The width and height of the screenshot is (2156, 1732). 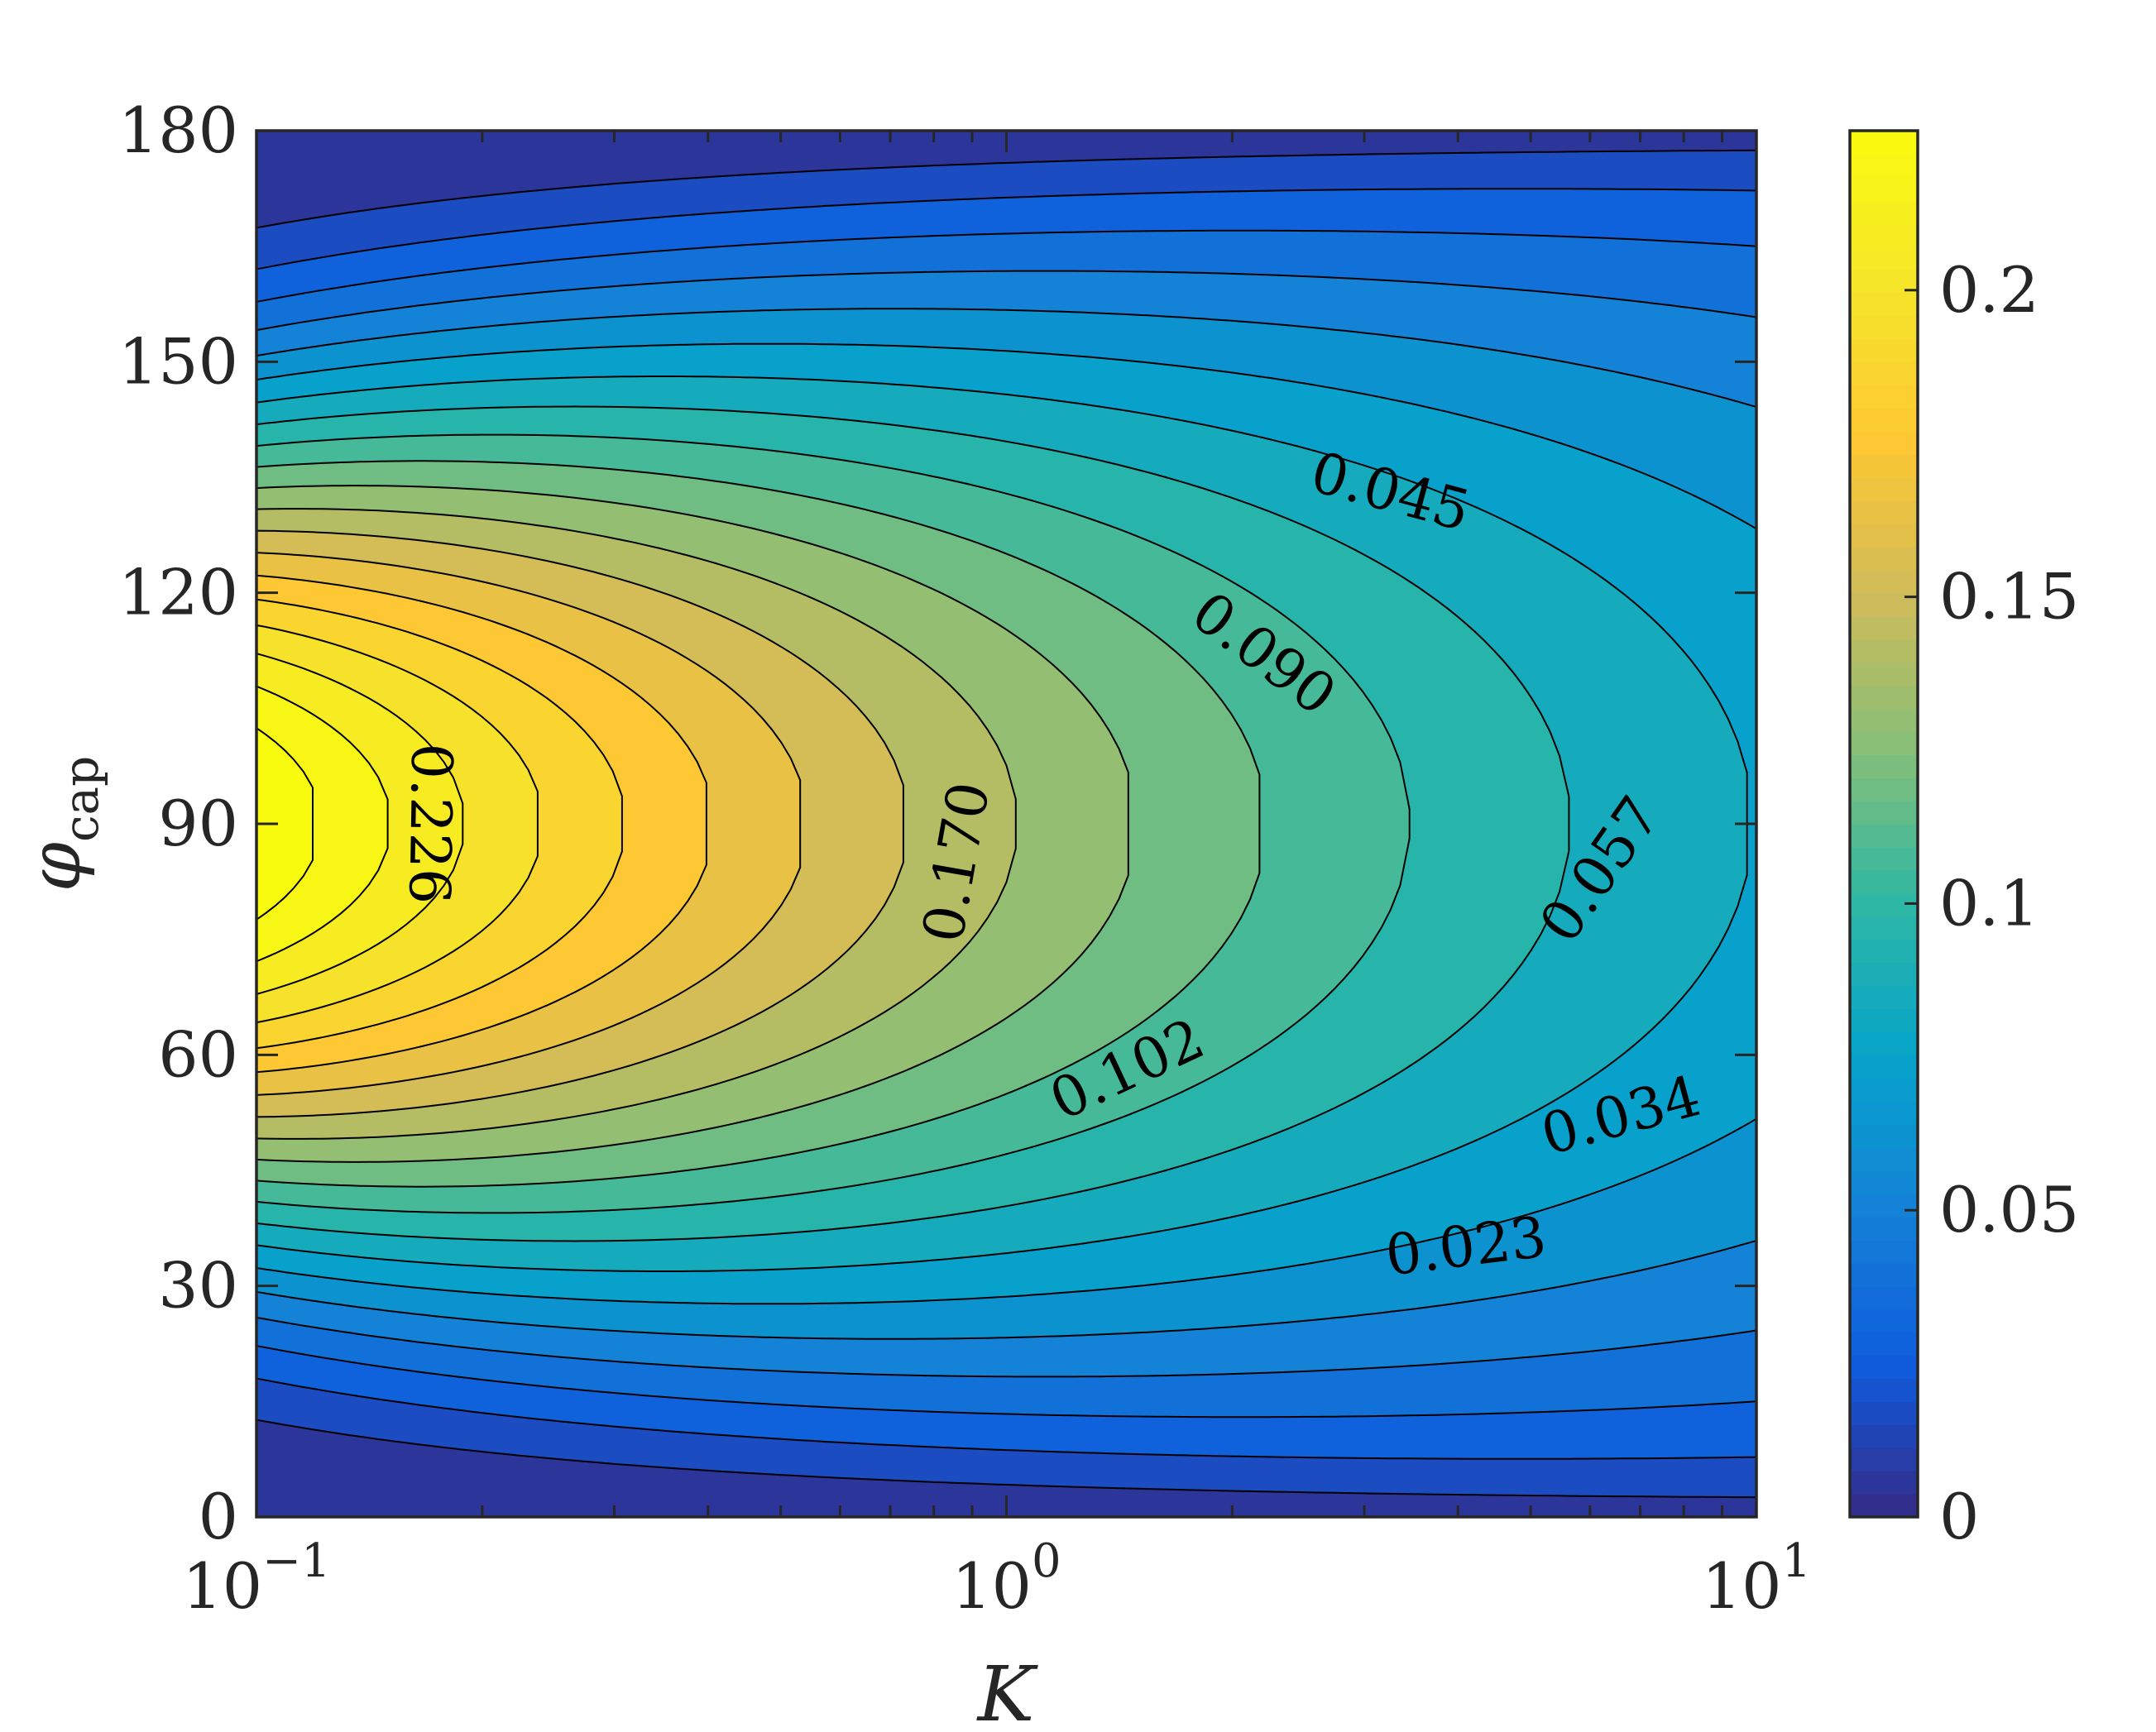 What do you see at coordinates (198, 824) in the screenshot?
I see `y-tick-label-3: 90` at bounding box center [198, 824].